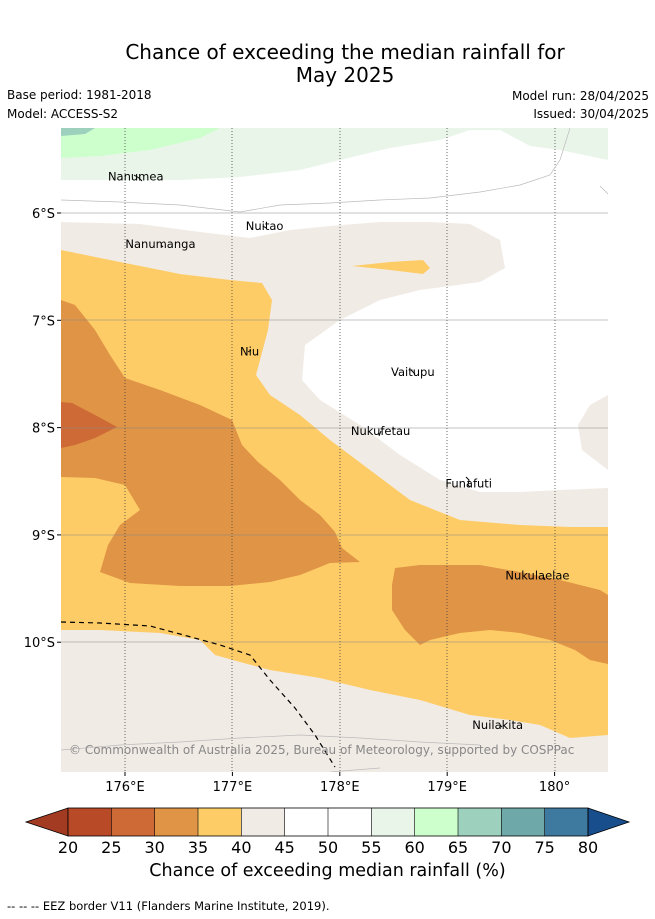 The width and height of the screenshot is (655, 919). What do you see at coordinates (609, 822) in the screenshot?
I see `colorbar-arrow-high` at bounding box center [609, 822].